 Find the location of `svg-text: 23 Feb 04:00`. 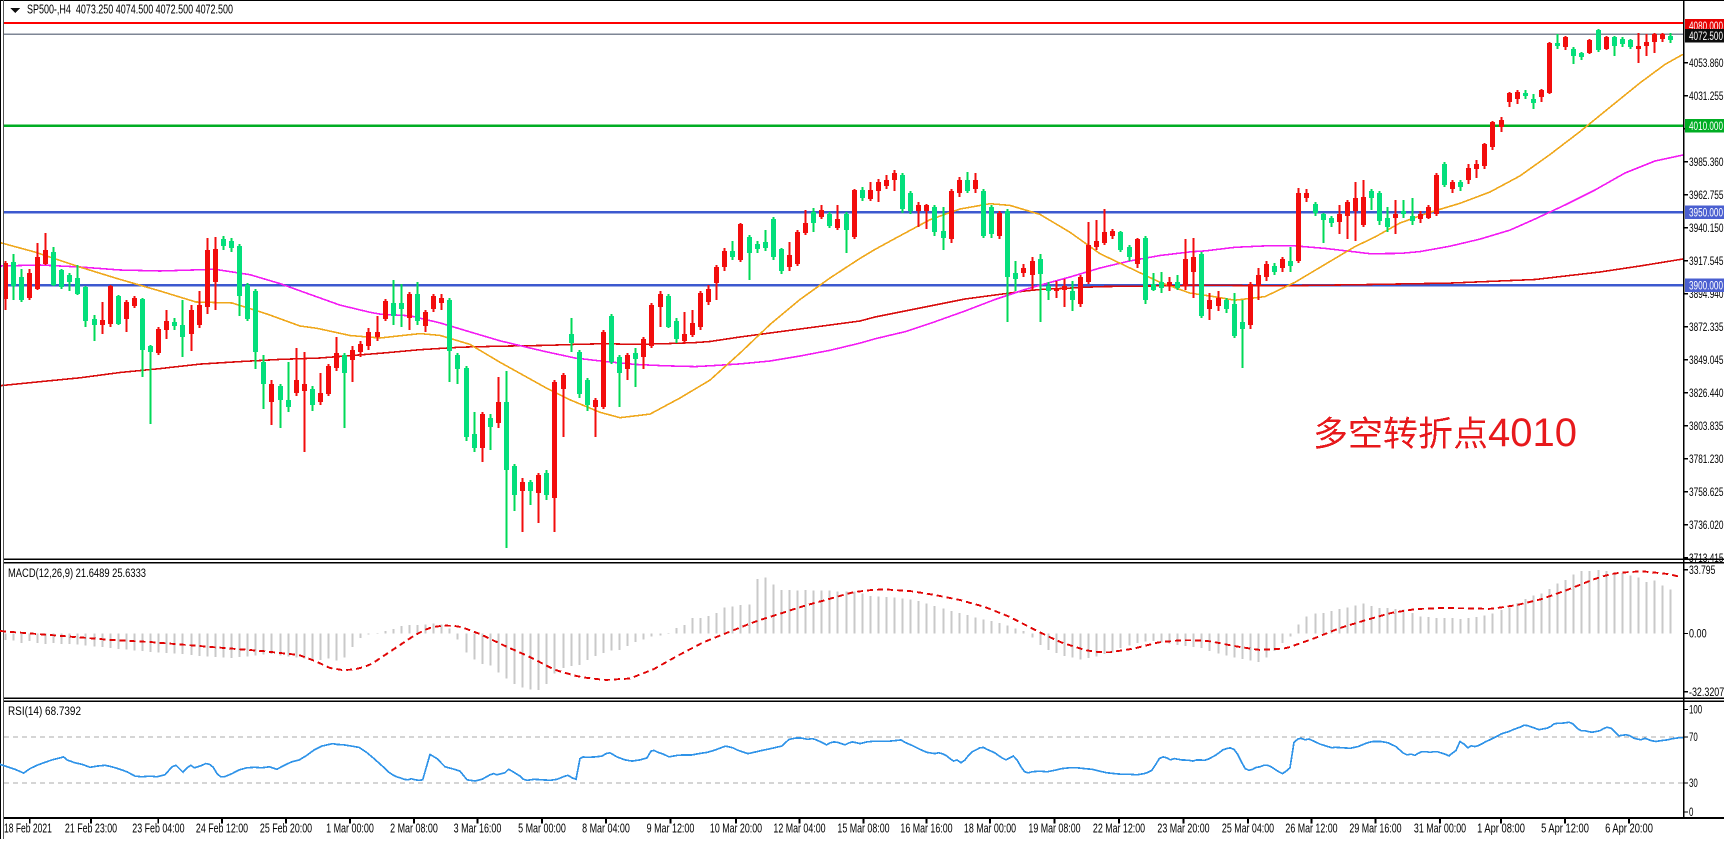

svg-text: 23 Feb 04:00 is located at coordinates (158, 829).